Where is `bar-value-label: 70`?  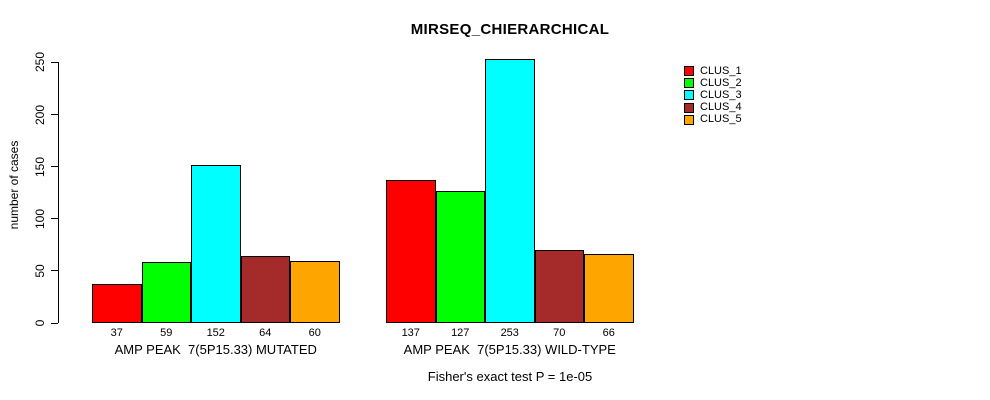 bar-value-label: 70 is located at coordinates (559, 333).